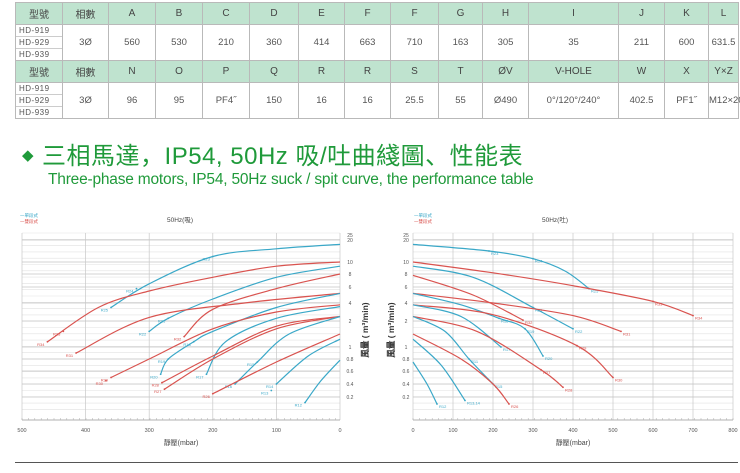 Image resolution: width=740 pixels, height=473 pixels. I want to click on table-cell: PF1˝, so click(686, 100).